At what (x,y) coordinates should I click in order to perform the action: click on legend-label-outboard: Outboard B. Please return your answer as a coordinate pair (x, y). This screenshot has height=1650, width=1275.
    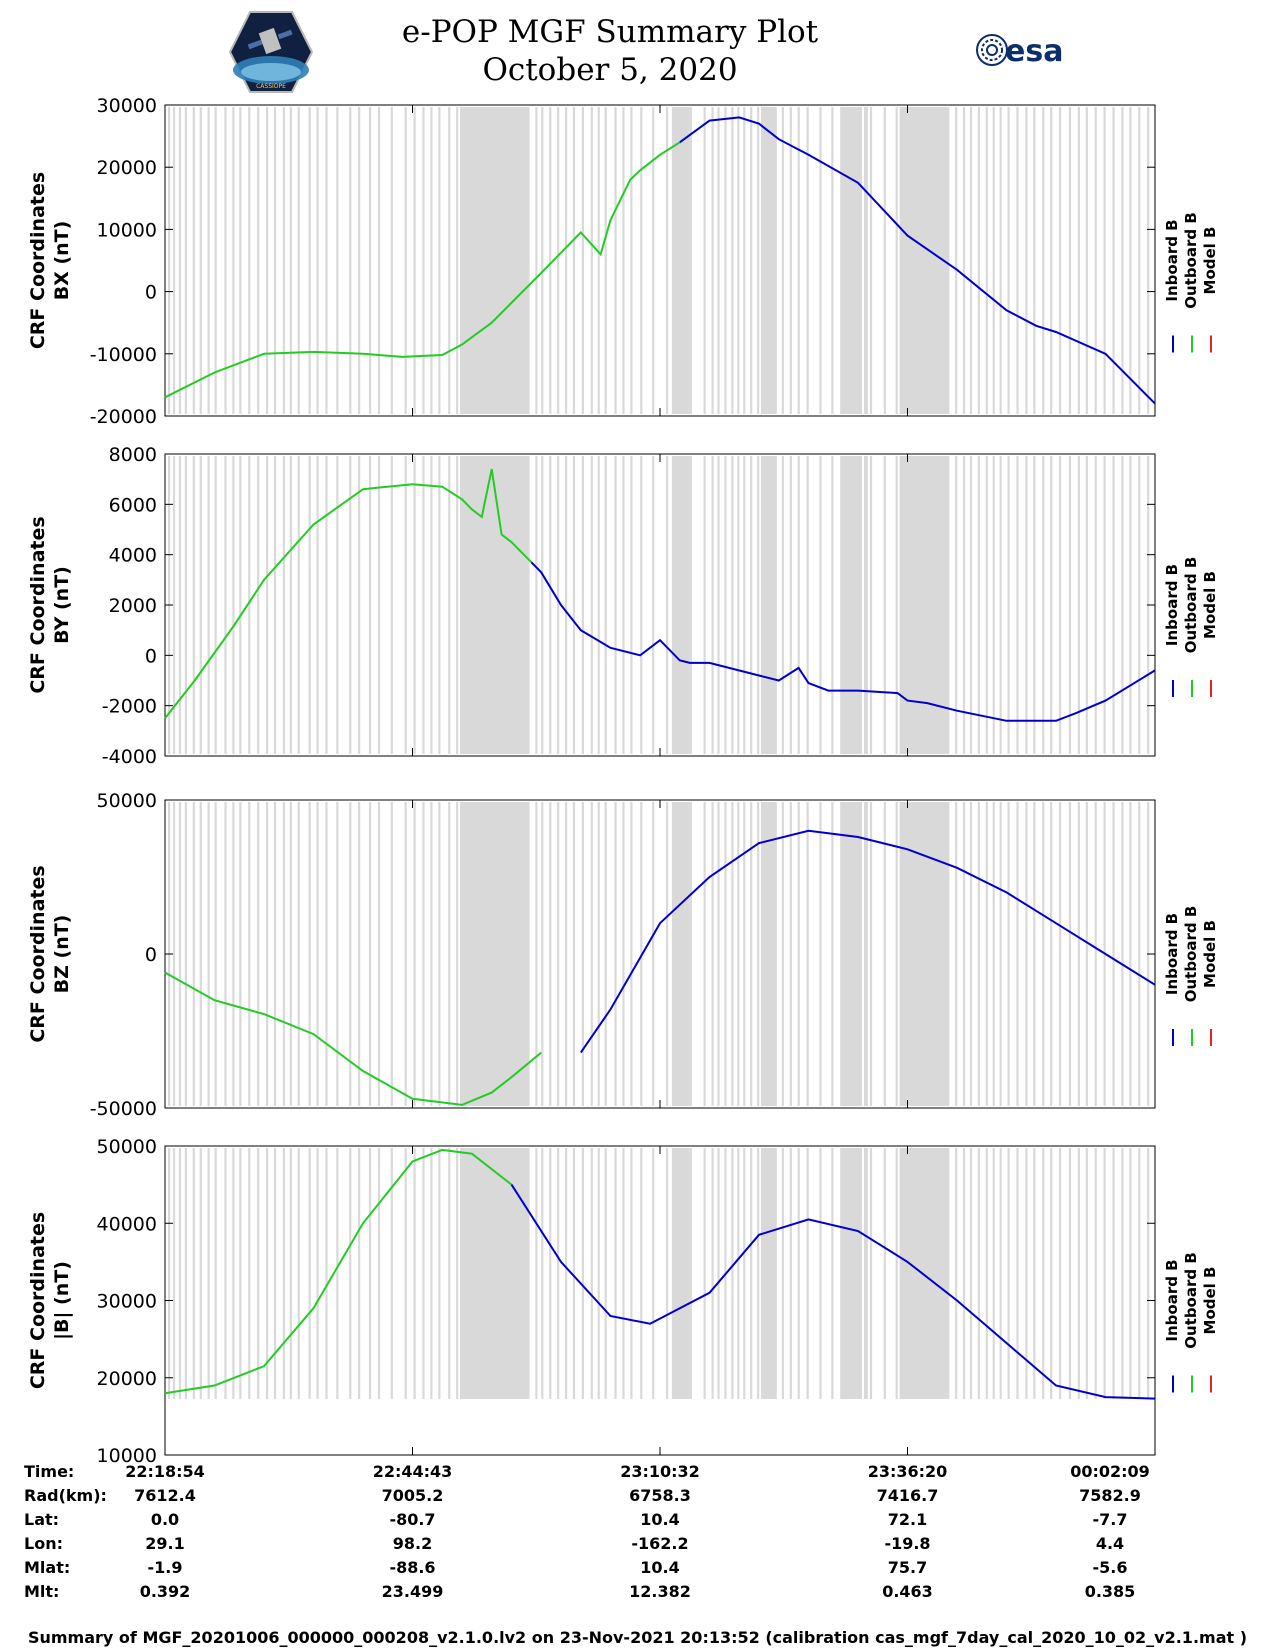
    Looking at the image, I should click on (1191, 954).